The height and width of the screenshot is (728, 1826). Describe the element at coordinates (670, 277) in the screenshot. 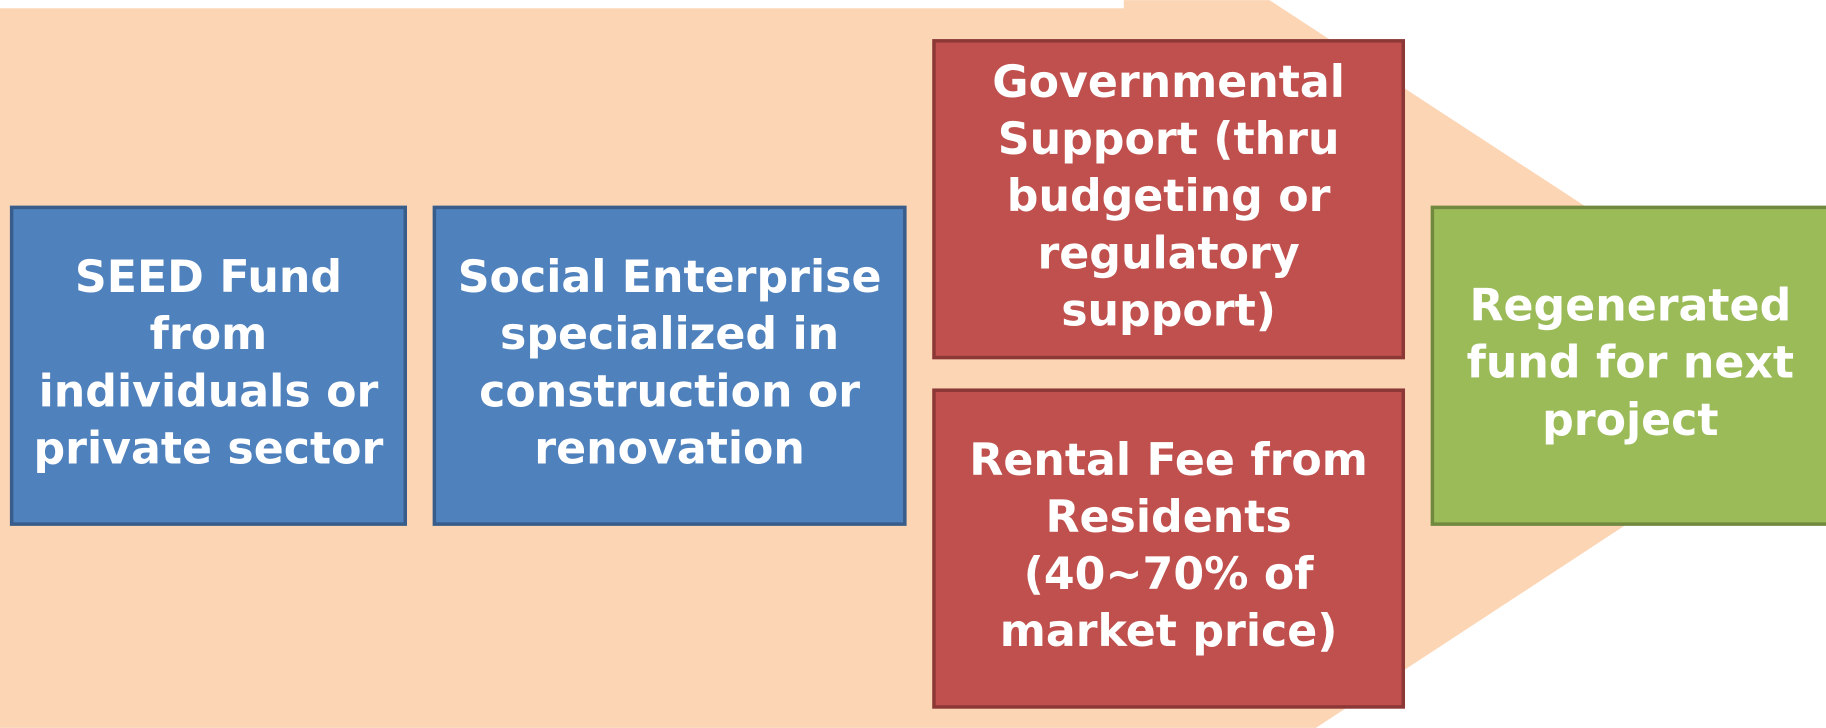

I see `box-label: Social Enterprise` at that location.